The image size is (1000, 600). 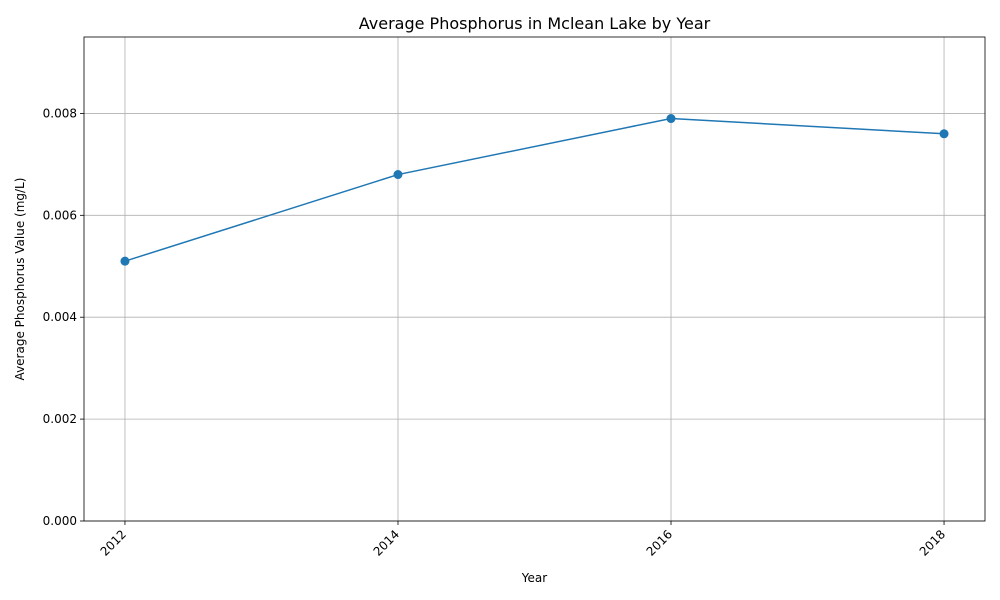 I want to click on y-tick-label: 0.006, so click(x=60, y=215).